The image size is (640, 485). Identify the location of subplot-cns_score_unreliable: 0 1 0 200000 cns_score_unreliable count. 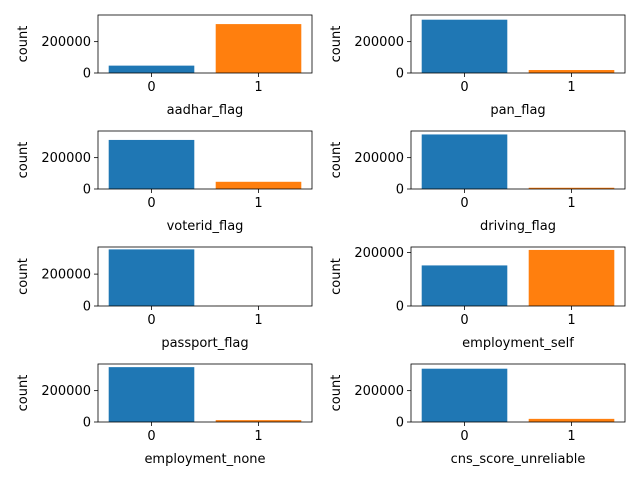
(477, 415).